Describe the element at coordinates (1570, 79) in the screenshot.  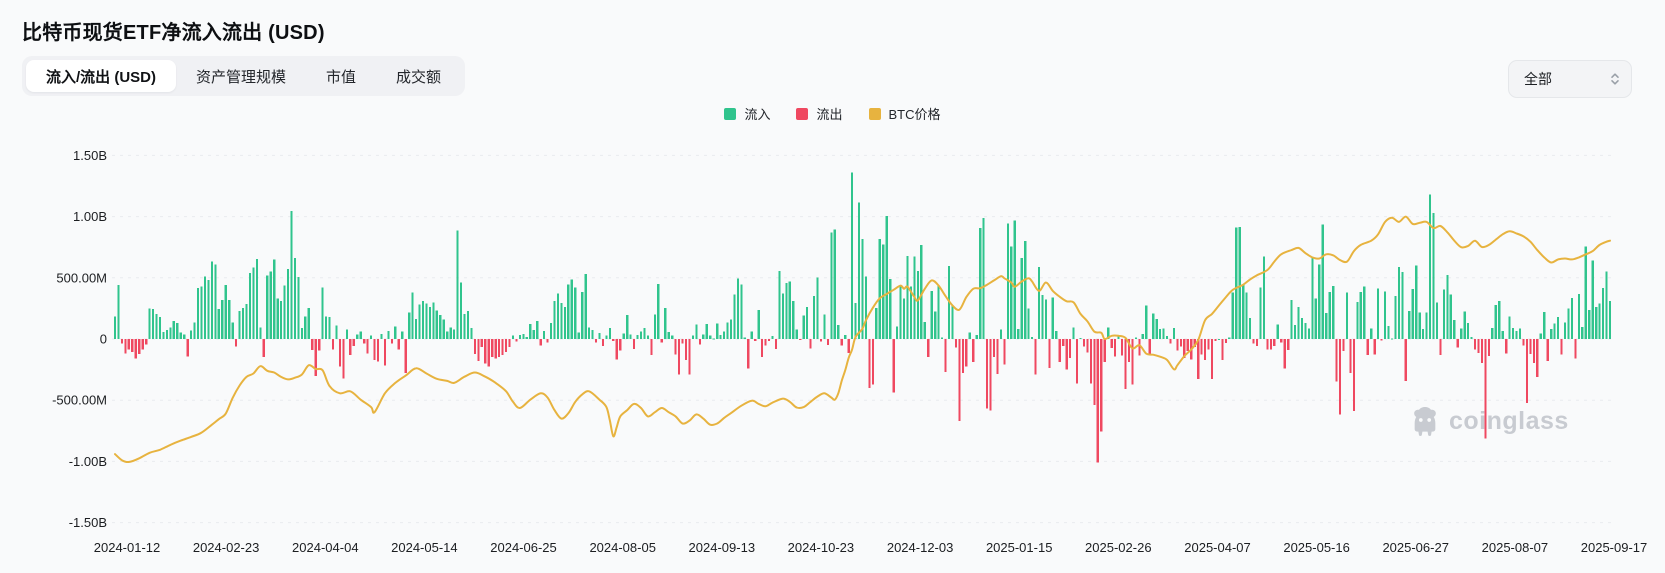
I see `range-select: 全部` at that location.